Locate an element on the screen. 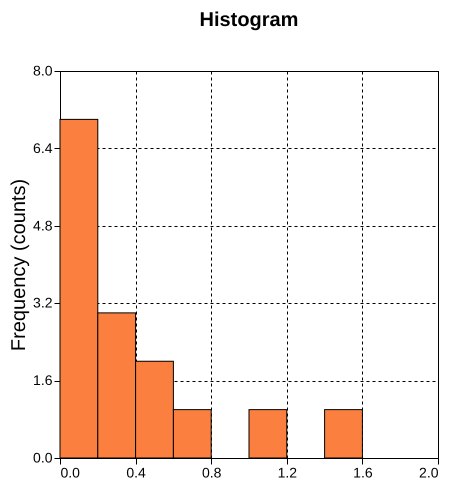 The image size is (467, 501). y-axis-title: Frequency (counts) is located at coordinates (19, 265).